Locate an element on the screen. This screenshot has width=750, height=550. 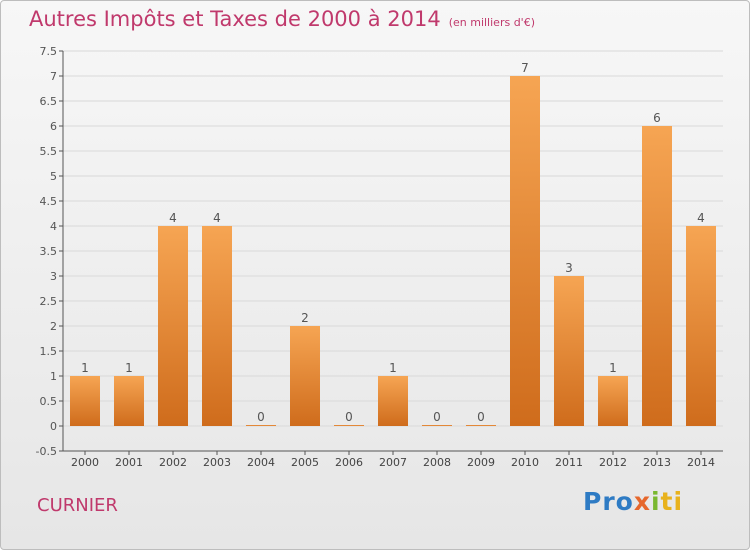
data-label-2001: 1 is located at coordinates (129, 368).